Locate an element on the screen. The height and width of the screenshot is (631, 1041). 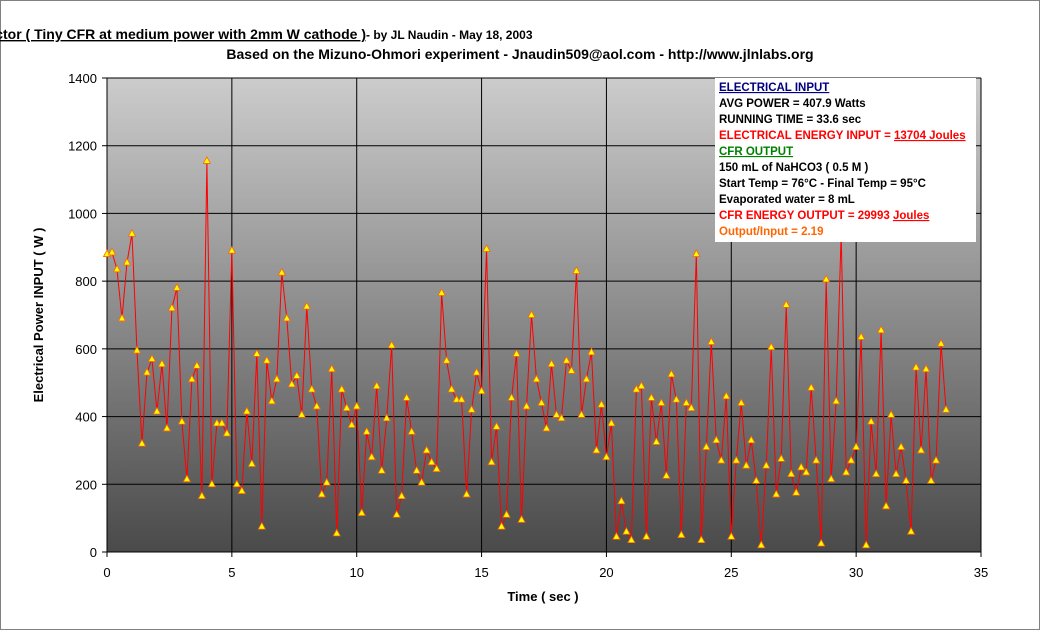
info-line: AVG POWER = 407.9 Watts is located at coordinates (792, 104).